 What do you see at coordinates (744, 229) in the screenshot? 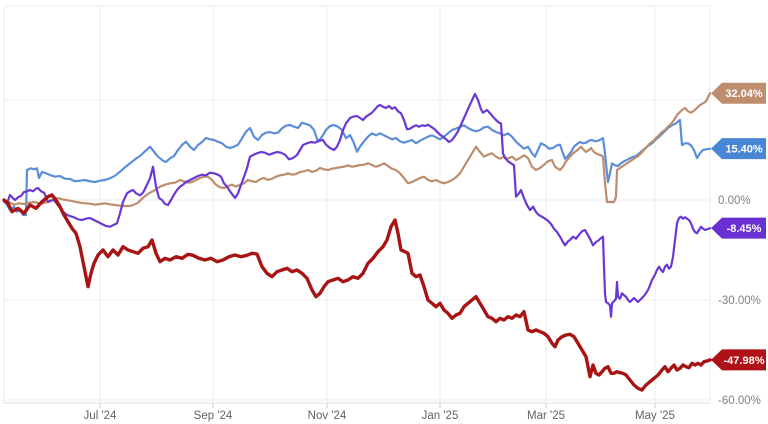
I see `series-purple-badge-label: -8.45%` at bounding box center [744, 229].